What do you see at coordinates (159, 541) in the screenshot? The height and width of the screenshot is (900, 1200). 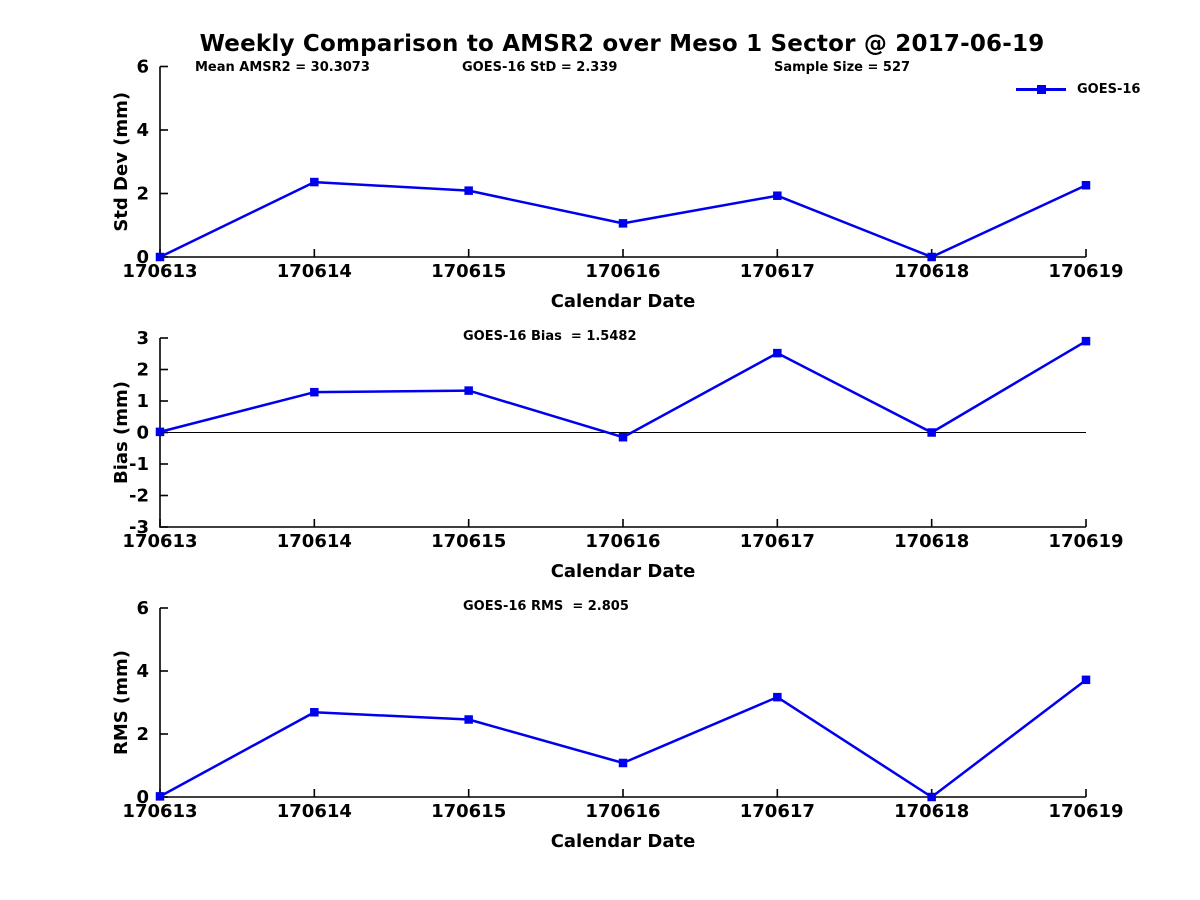 I see `bias-panel-x-tick-label: 170613` at bounding box center [159, 541].